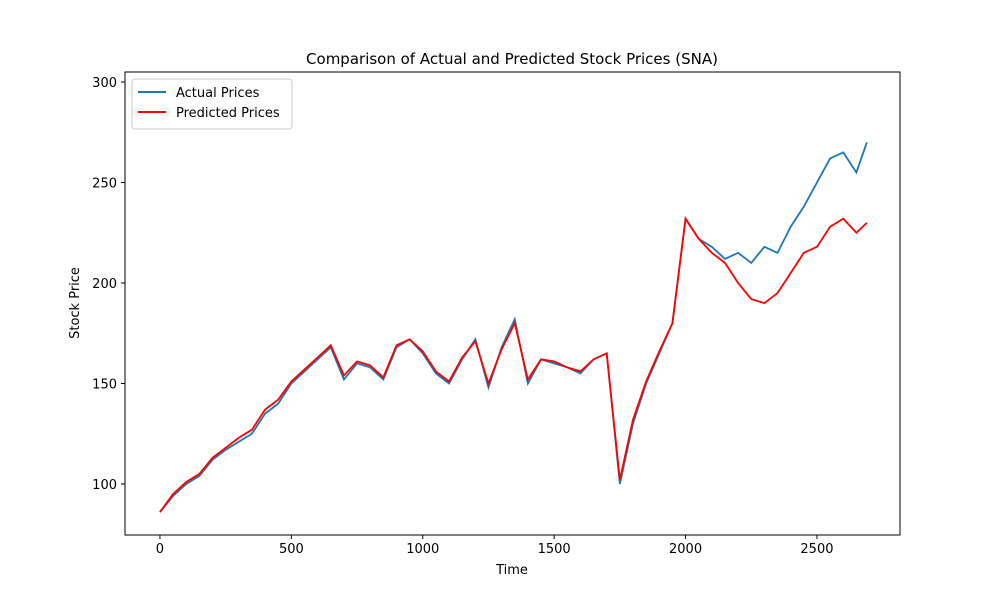 This screenshot has width=1000, height=600. Describe the element at coordinates (104, 485) in the screenshot. I see `y-tick-label: 100` at that location.